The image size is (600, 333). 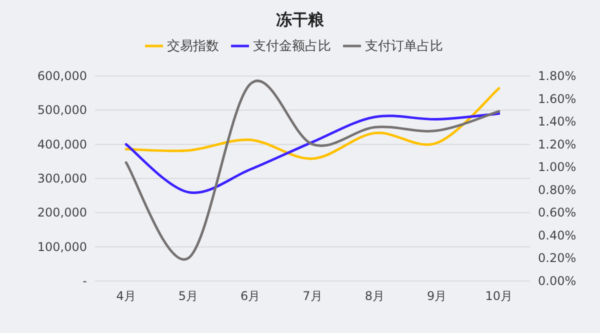 I want to click on y2-tick-label: 0.40%, so click(x=557, y=235).